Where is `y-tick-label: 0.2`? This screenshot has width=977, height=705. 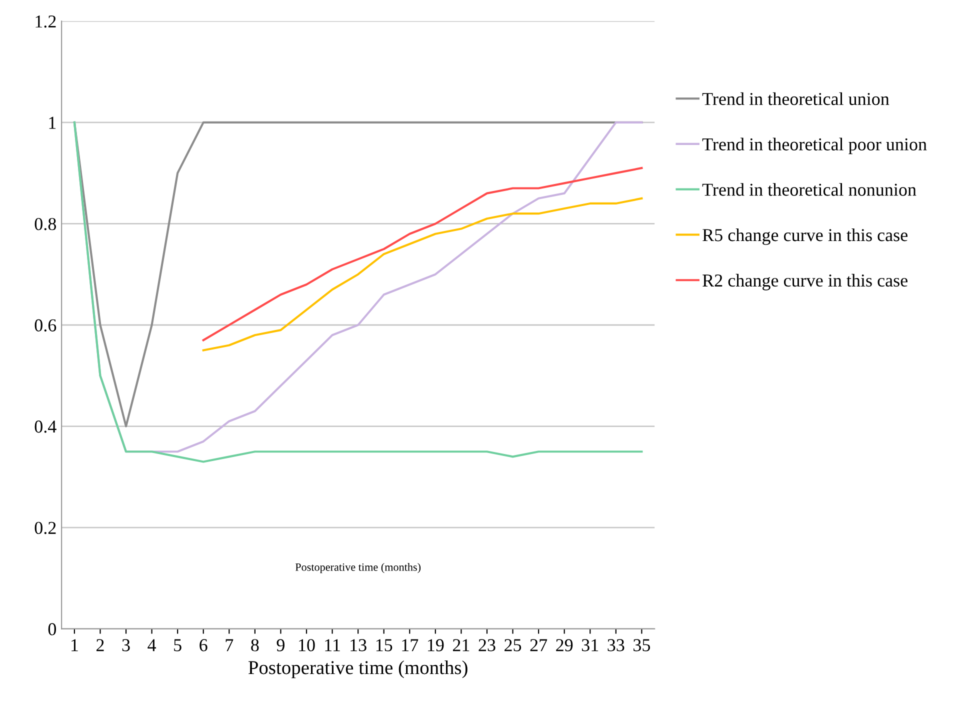 y-tick-label: 0.2 is located at coordinates (45, 528).